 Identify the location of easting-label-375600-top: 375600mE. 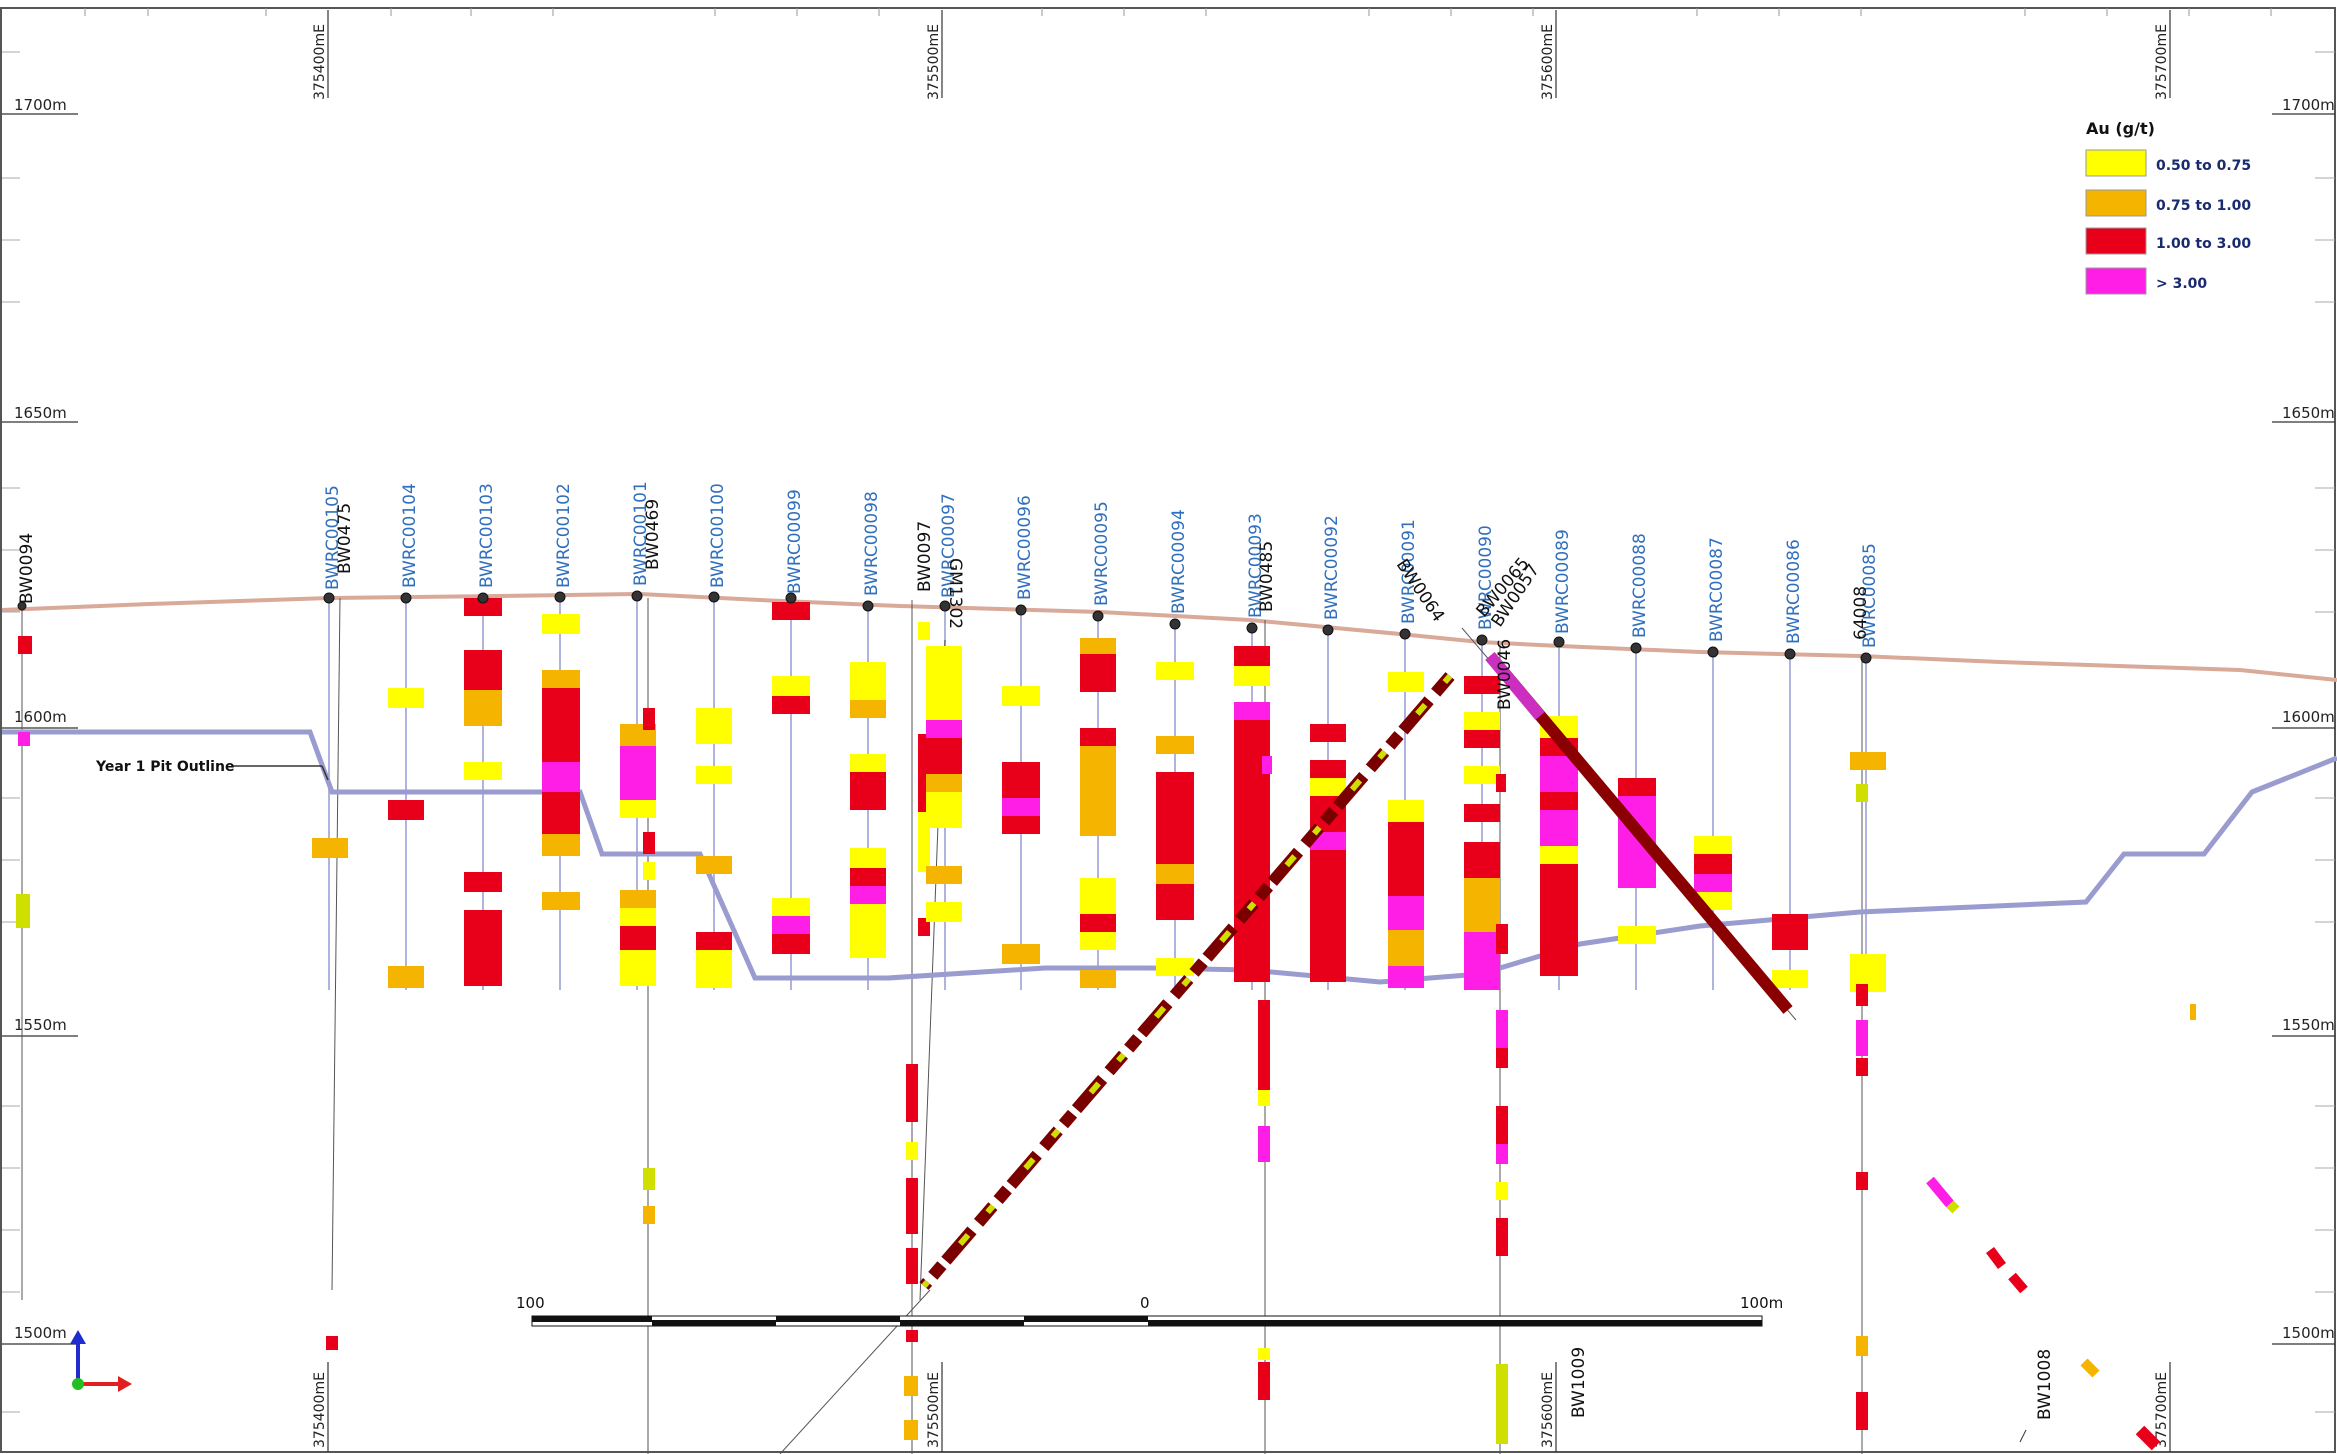
(1548, 62).